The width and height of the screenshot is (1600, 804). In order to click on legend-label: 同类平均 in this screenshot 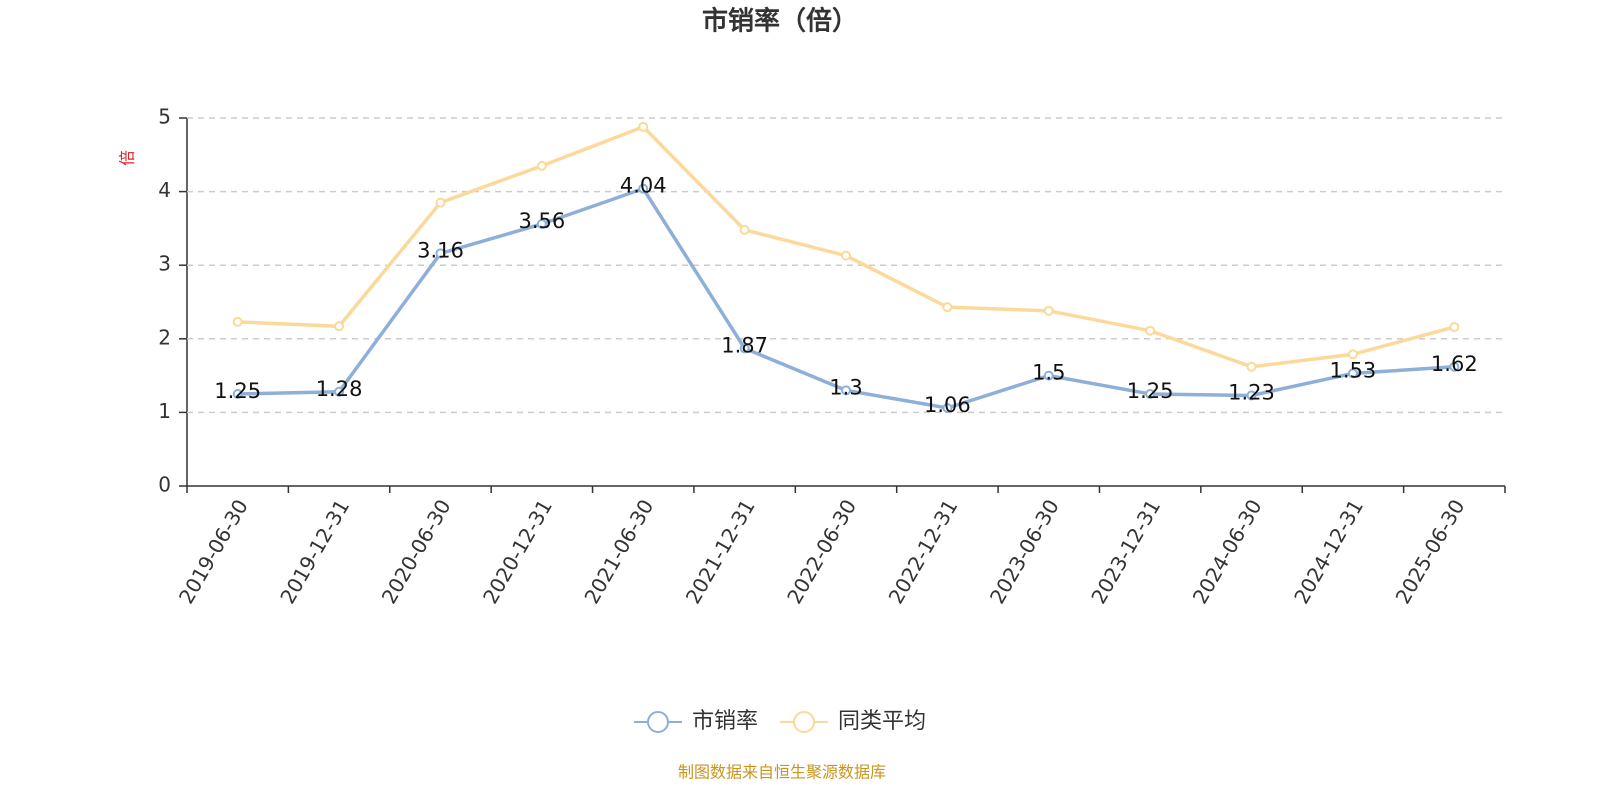, I will do `click(882, 721)`.